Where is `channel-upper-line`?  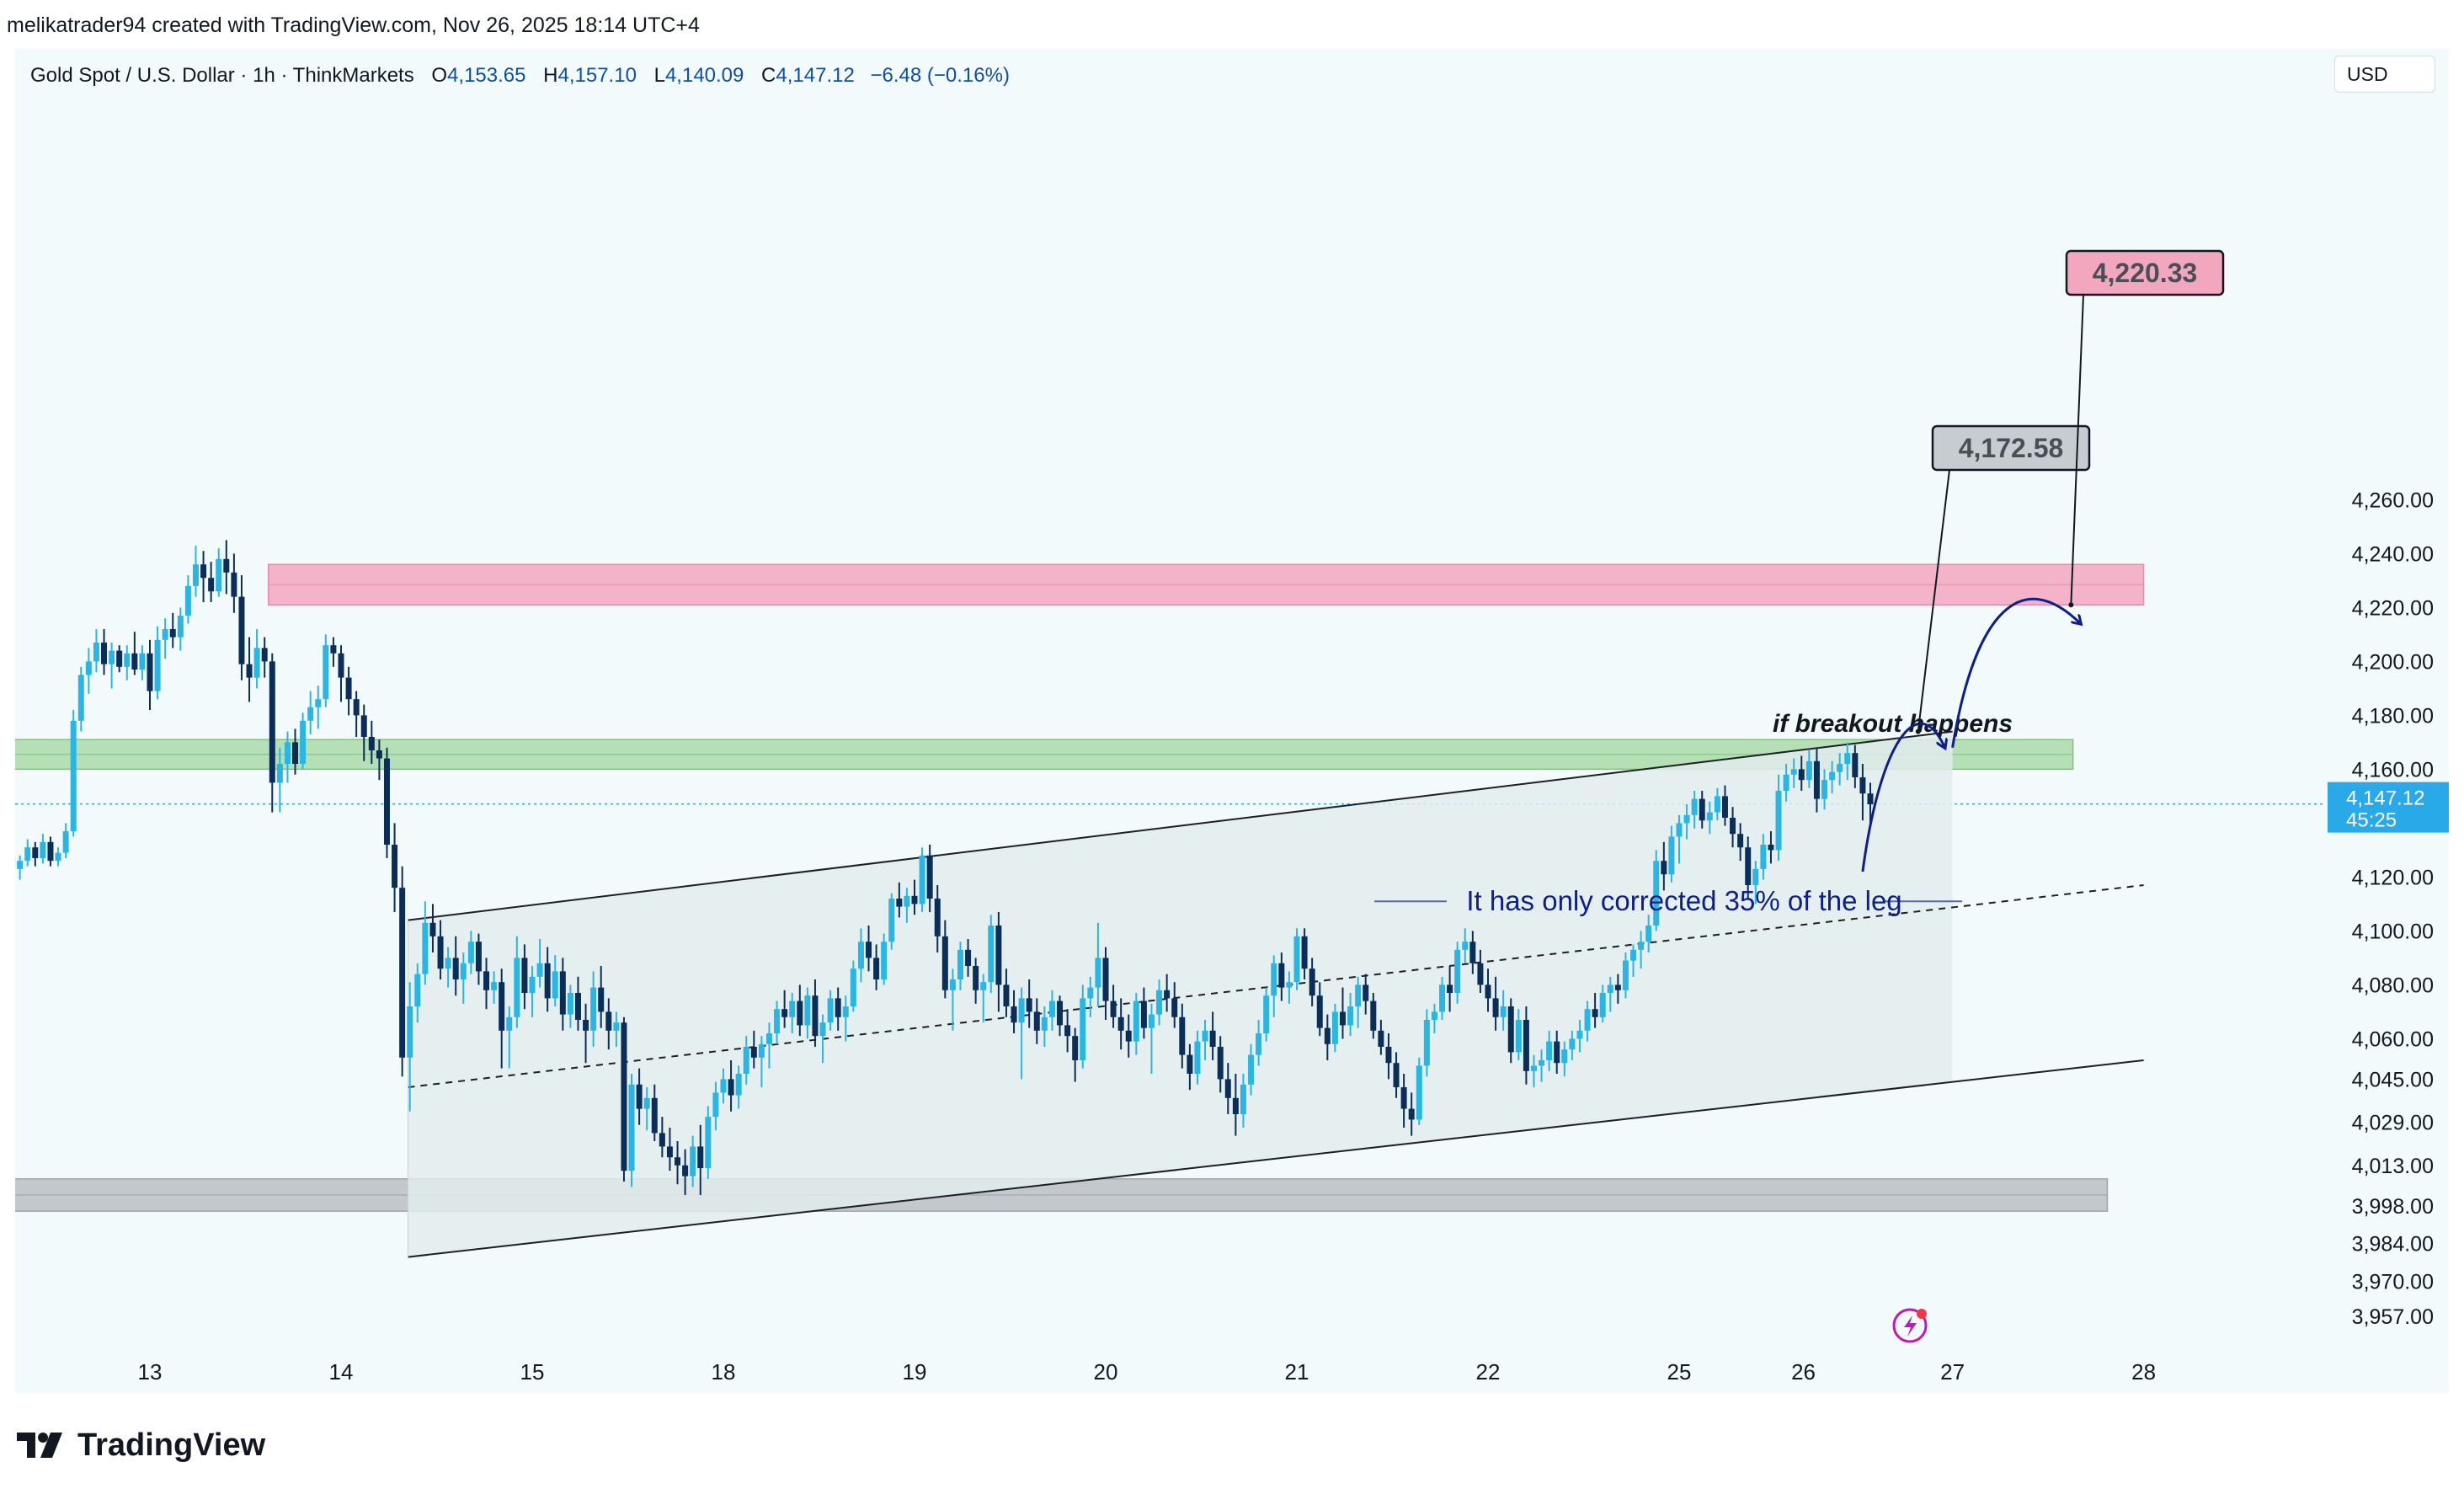
channel-upper-line is located at coordinates (1180, 825).